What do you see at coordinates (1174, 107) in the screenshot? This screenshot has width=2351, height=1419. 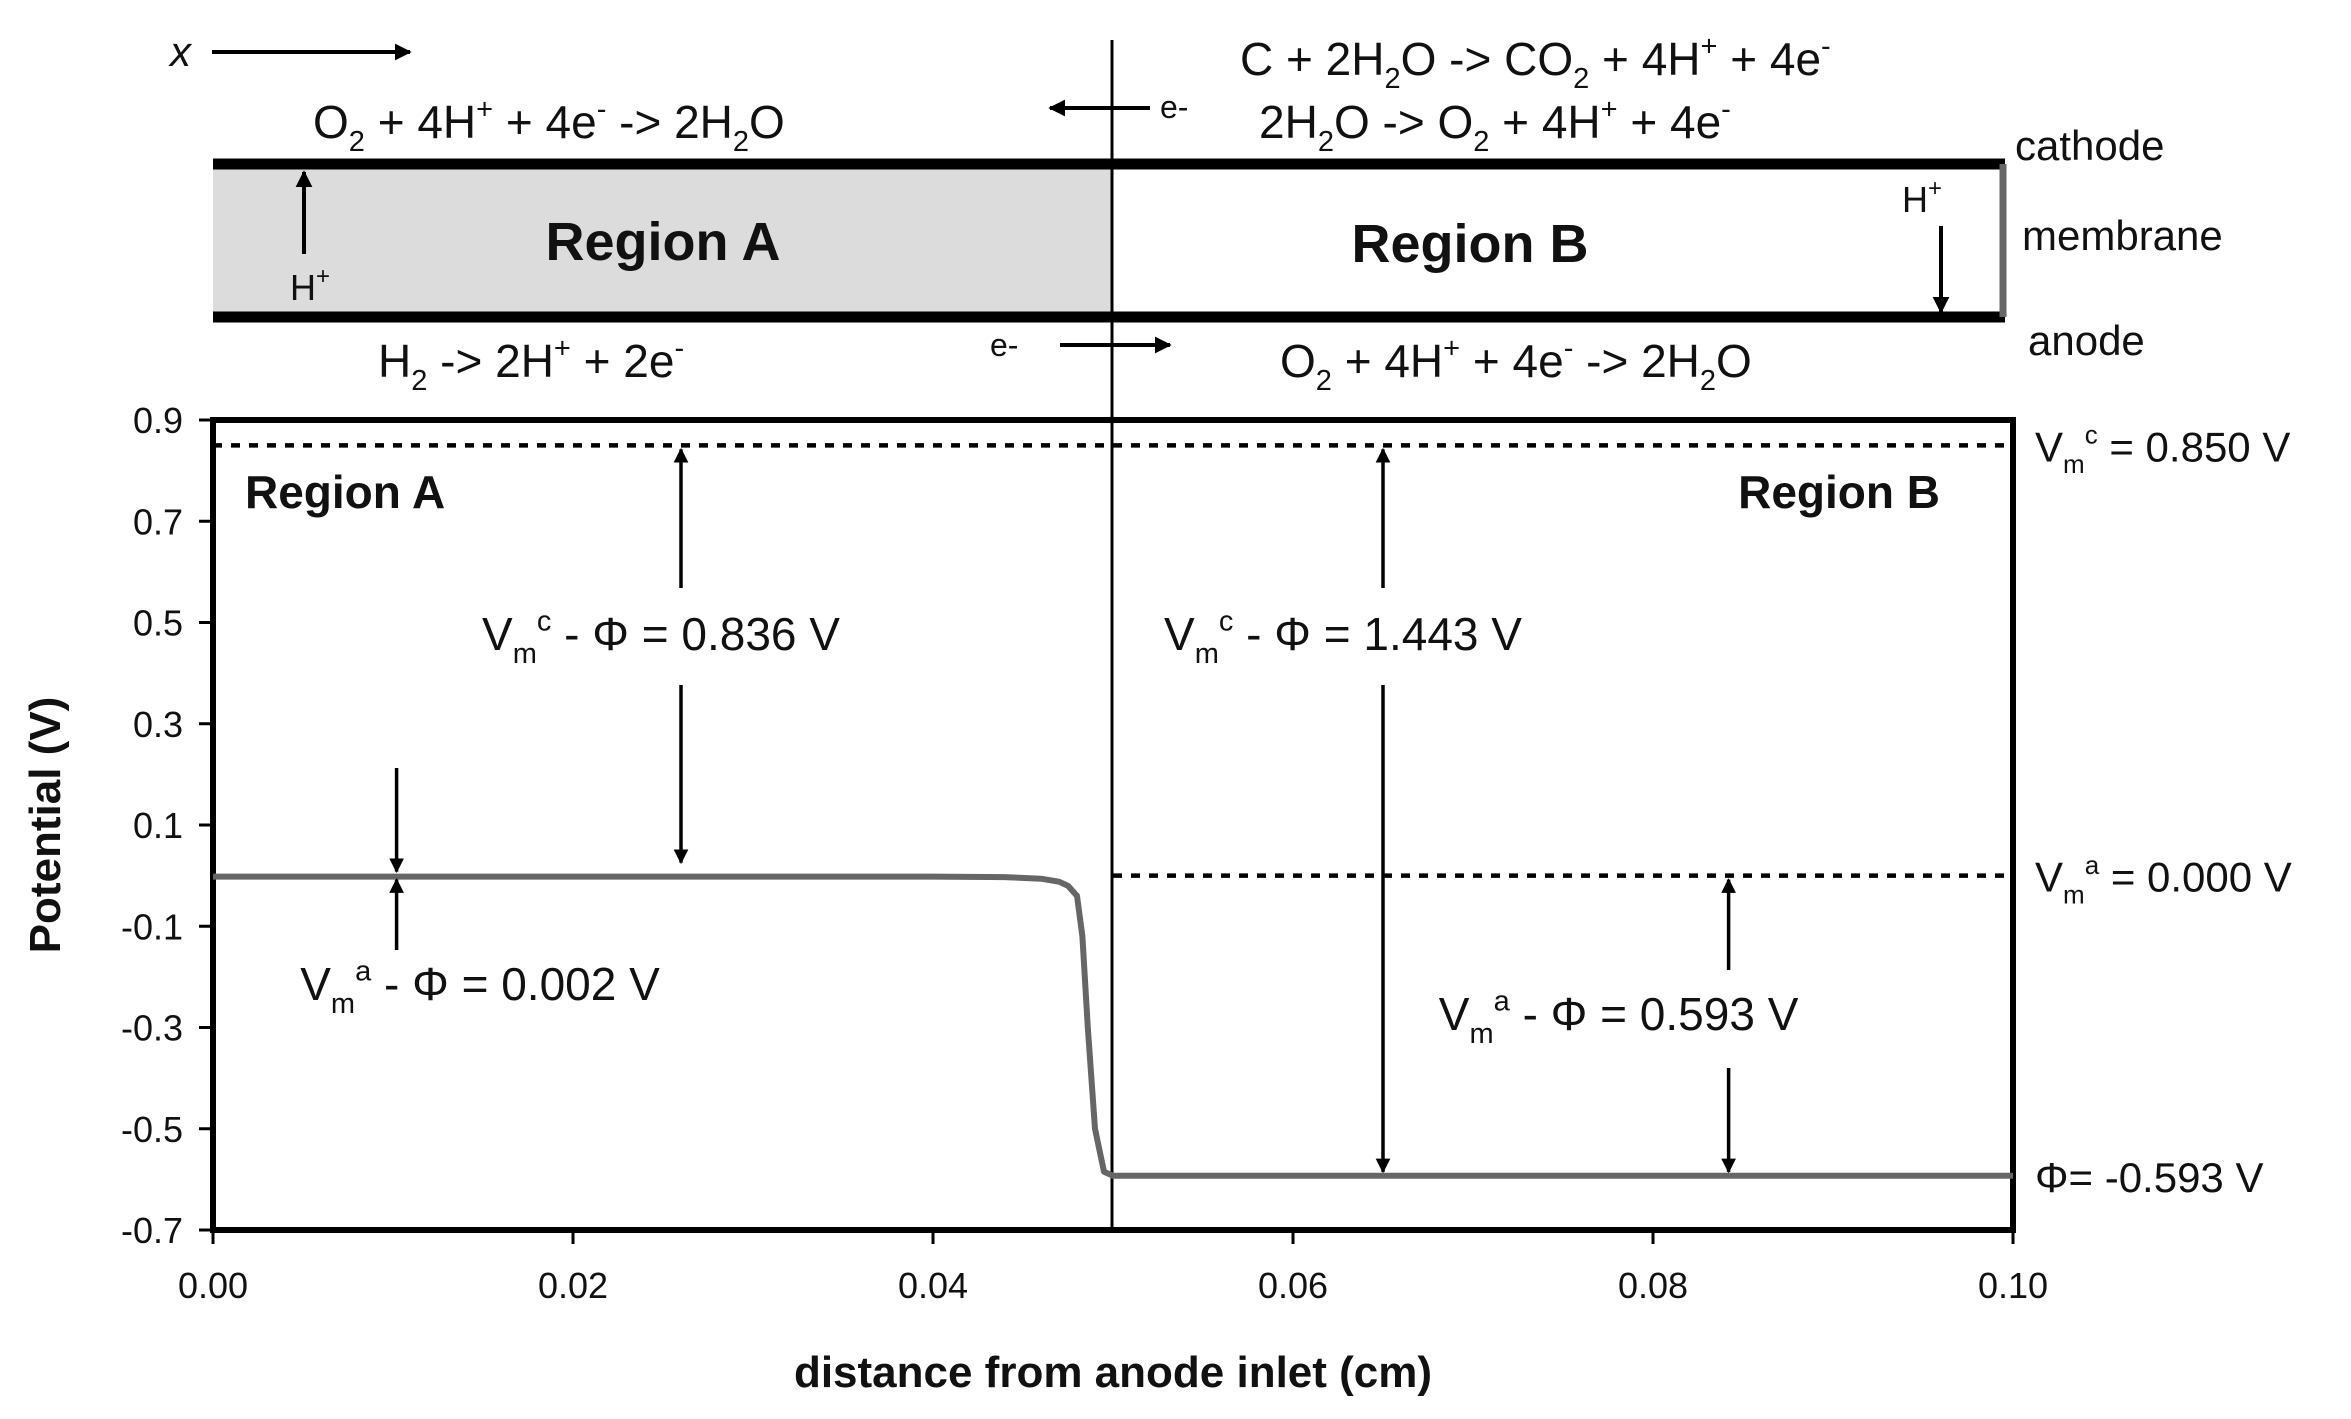 I see `electron-label-cathode: e-` at bounding box center [1174, 107].